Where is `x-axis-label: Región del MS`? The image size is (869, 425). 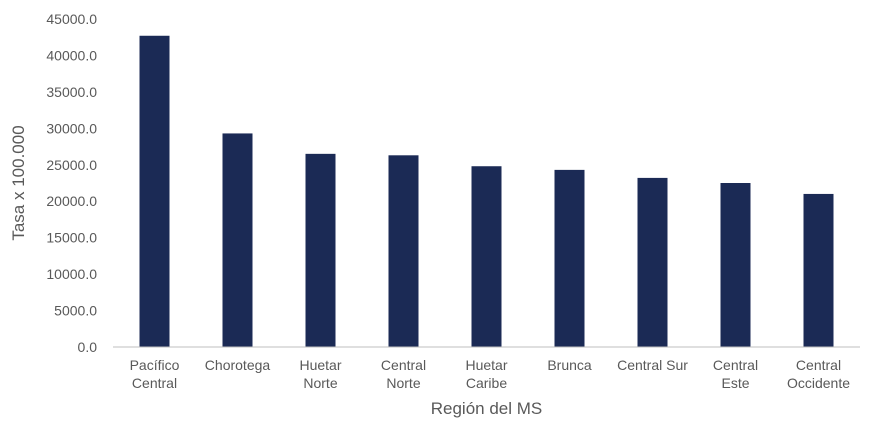 x-axis-label: Región del MS is located at coordinates (487, 408).